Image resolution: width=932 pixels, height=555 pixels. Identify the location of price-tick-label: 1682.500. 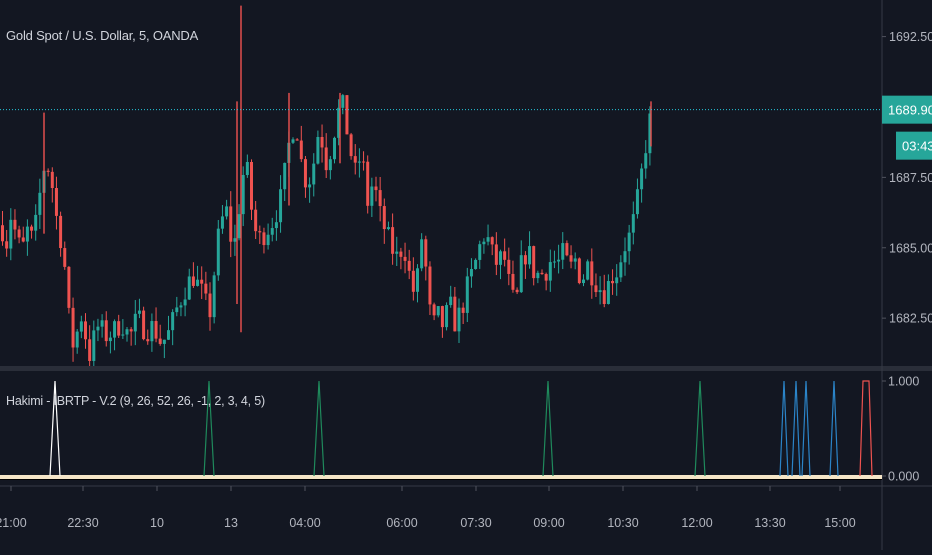
(910, 319).